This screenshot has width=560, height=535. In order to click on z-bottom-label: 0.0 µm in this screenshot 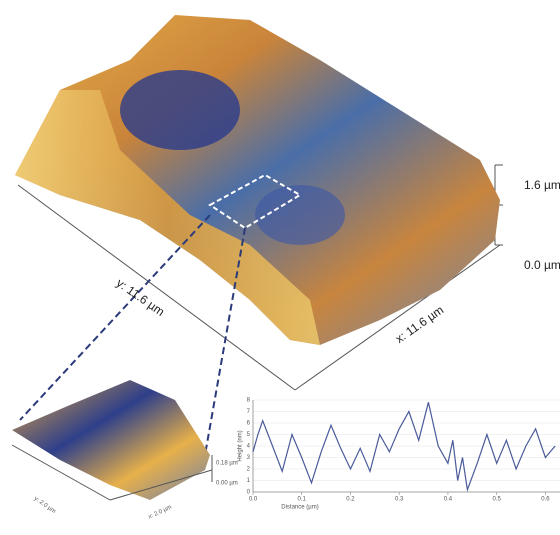, I will do `click(542, 265)`.